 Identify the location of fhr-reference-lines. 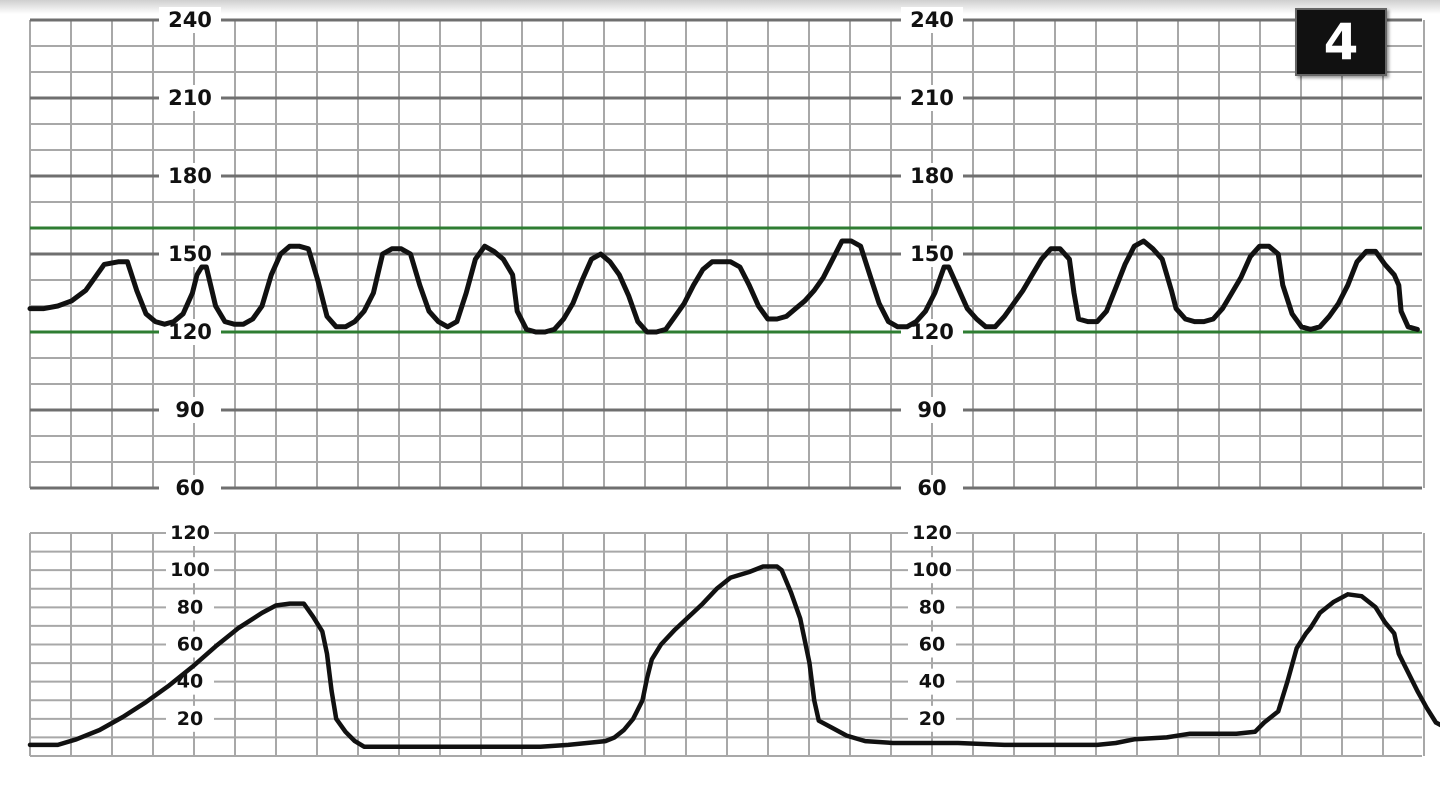
(726, 280).